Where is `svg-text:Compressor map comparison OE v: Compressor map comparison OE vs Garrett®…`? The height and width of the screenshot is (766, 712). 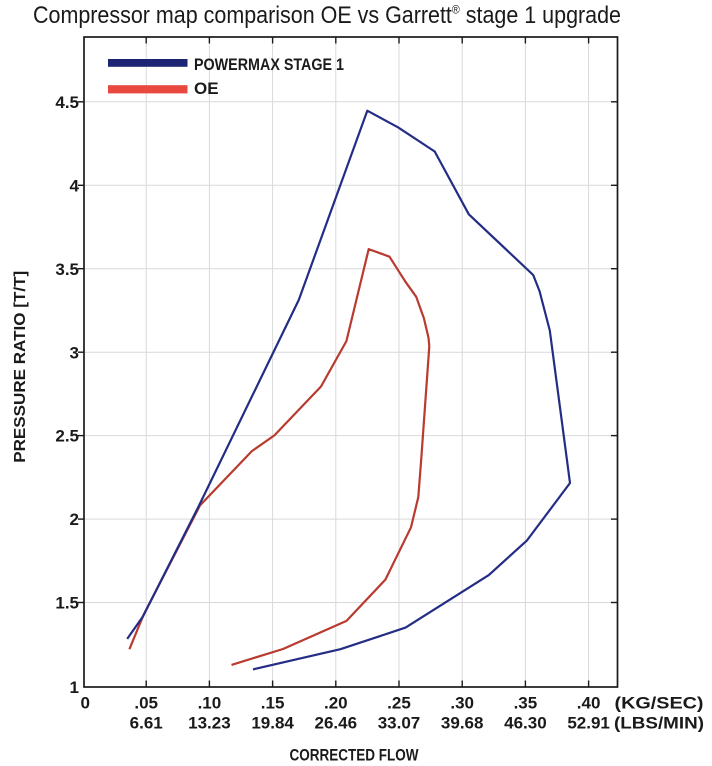
svg-text:Compressor map comparison OE v: Compressor map comparison OE vs Garrett®… is located at coordinates (327, 15).